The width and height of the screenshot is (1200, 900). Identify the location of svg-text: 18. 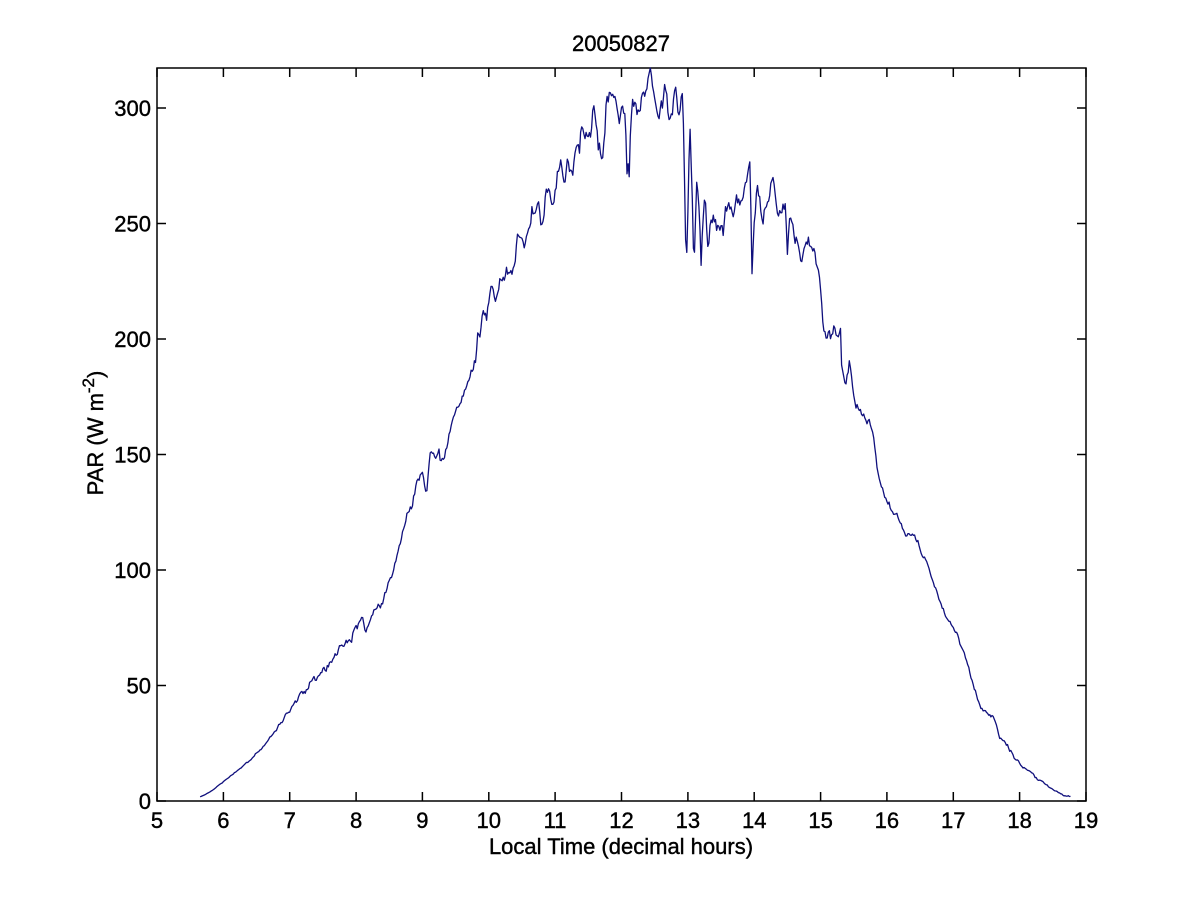
(1019, 820).